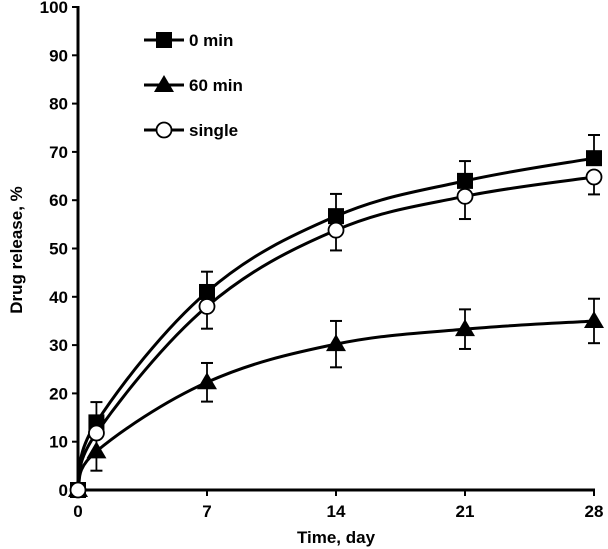  I want to click on x-tick-label: 21, so click(465, 511).